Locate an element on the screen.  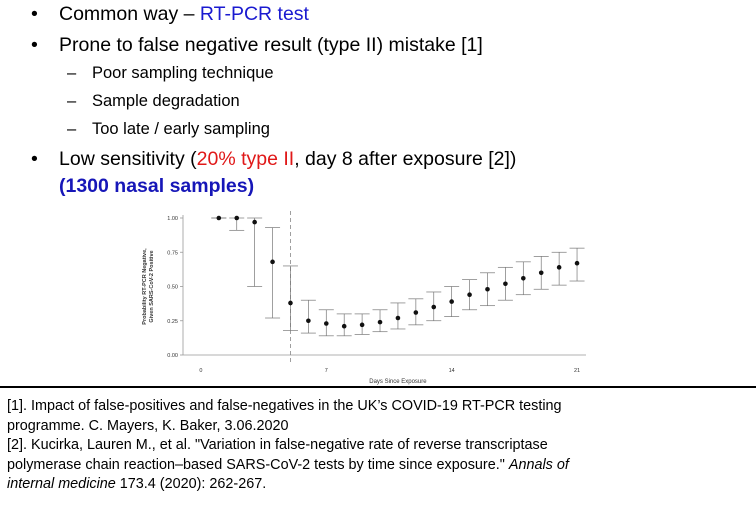
sub-bullet-text: Poor sampling technique is located at coordinates (183, 73).